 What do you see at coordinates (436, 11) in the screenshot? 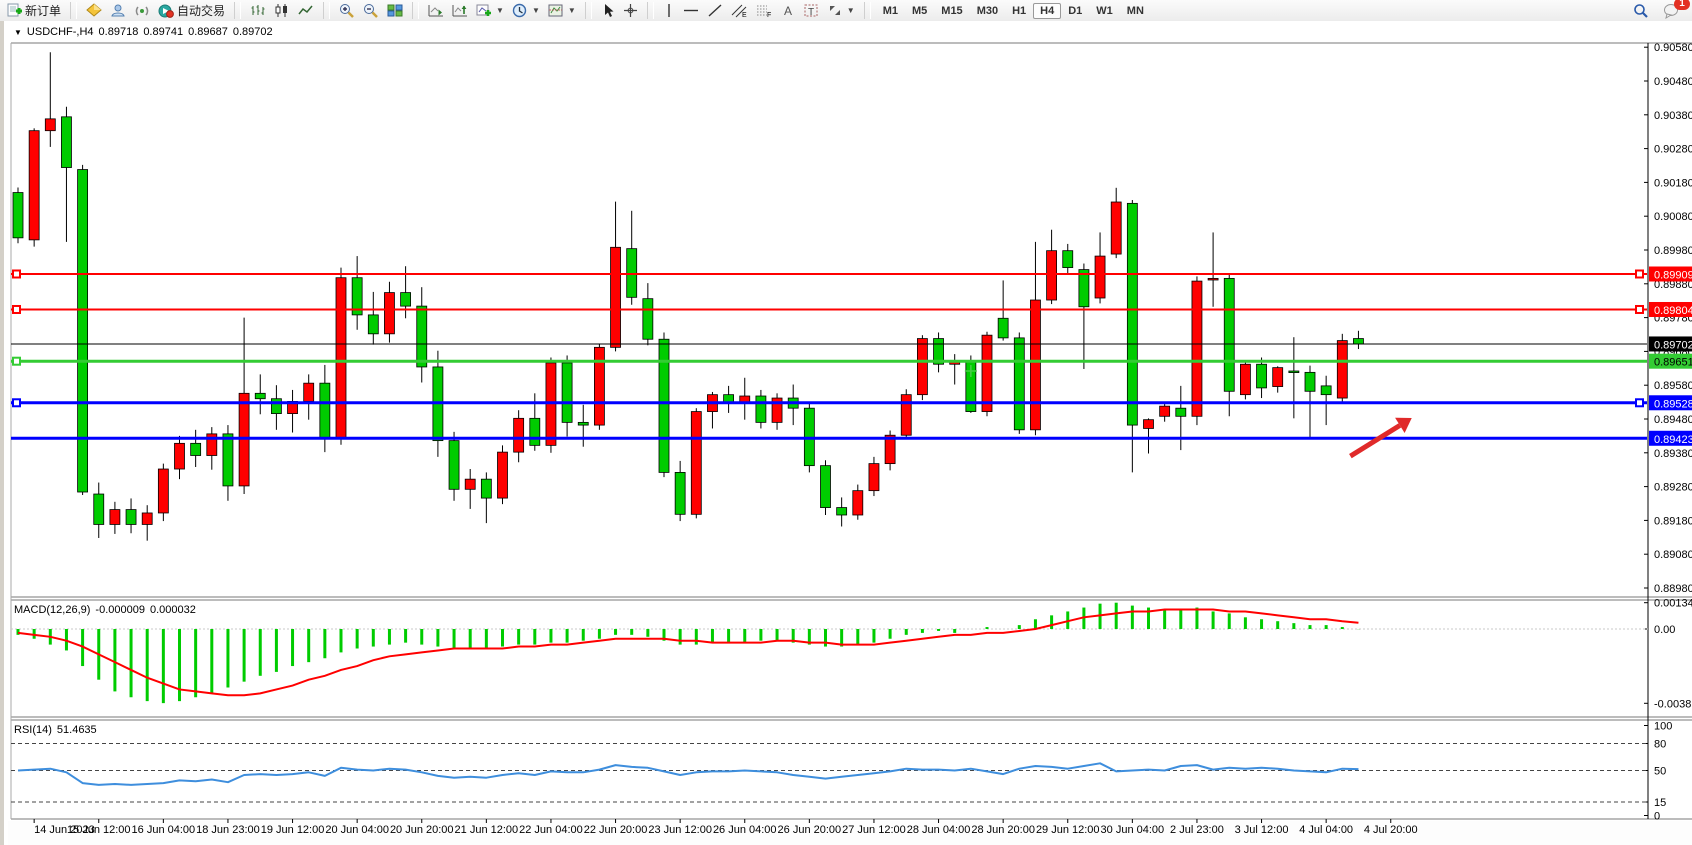
I see `auto-scroll-button` at bounding box center [436, 11].